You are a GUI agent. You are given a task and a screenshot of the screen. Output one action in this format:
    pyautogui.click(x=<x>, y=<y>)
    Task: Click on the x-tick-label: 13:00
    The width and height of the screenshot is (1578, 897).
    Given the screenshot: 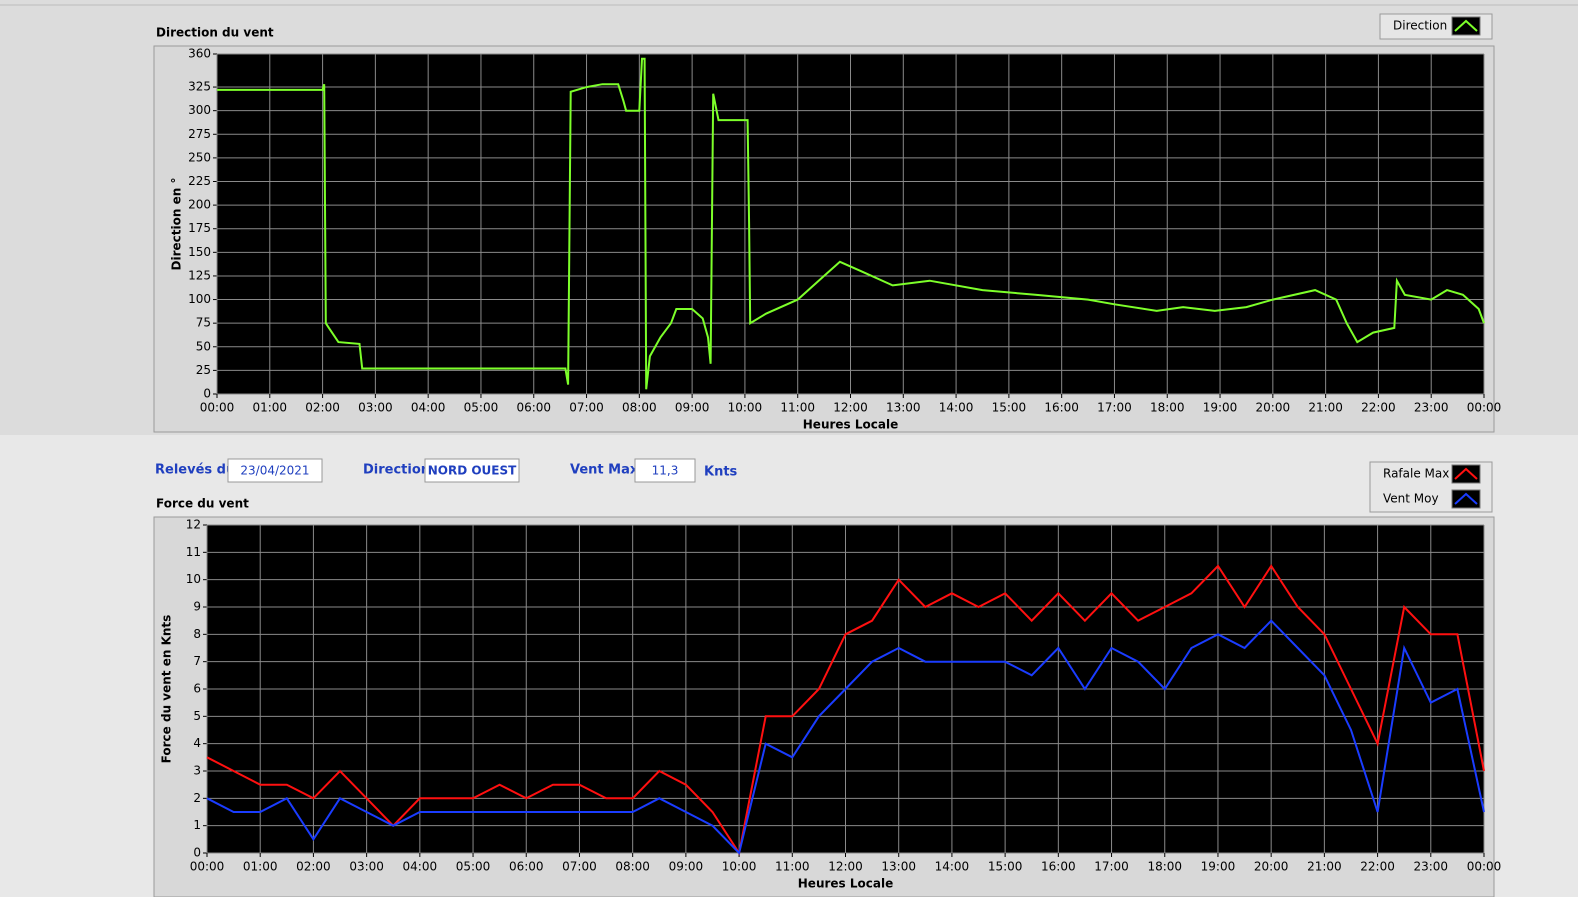 What is the action you would take?
    pyautogui.click(x=898, y=867)
    